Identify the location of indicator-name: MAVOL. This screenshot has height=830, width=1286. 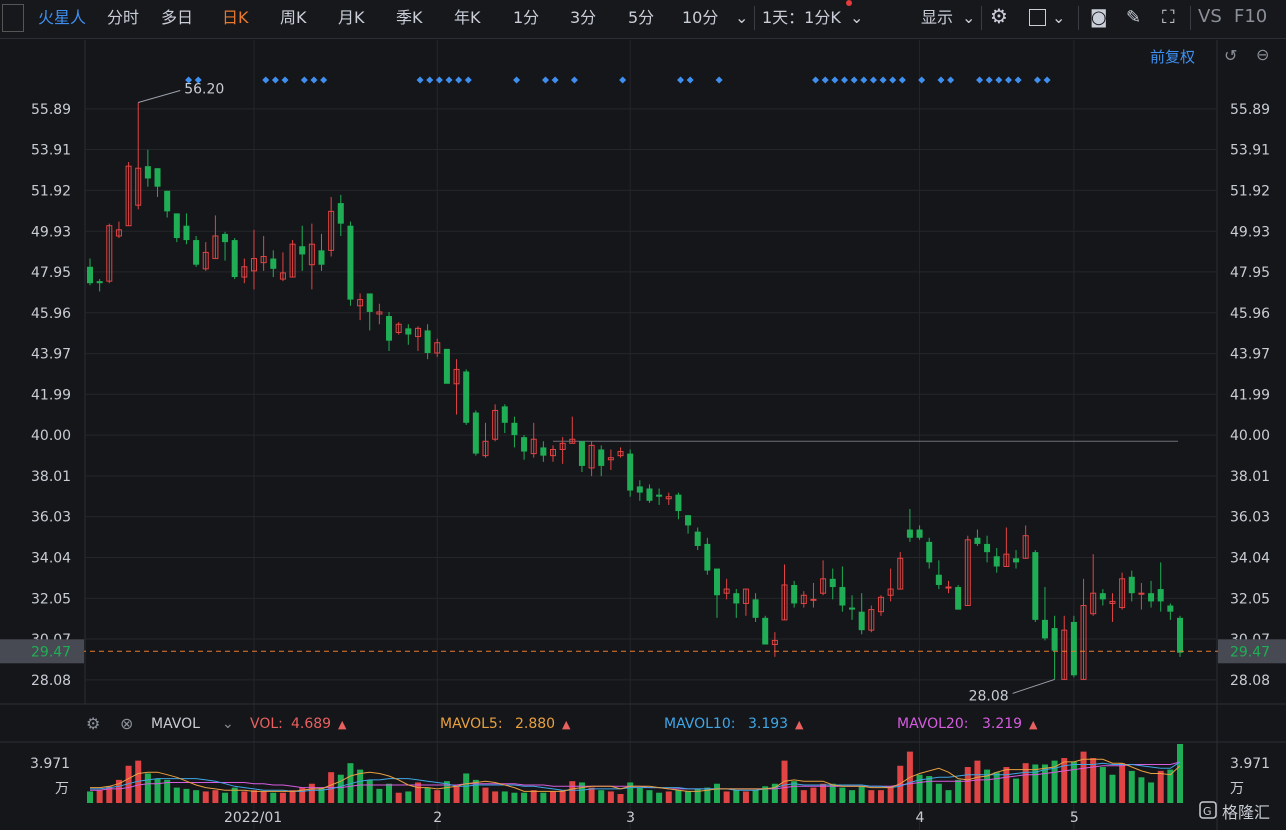
(175, 724).